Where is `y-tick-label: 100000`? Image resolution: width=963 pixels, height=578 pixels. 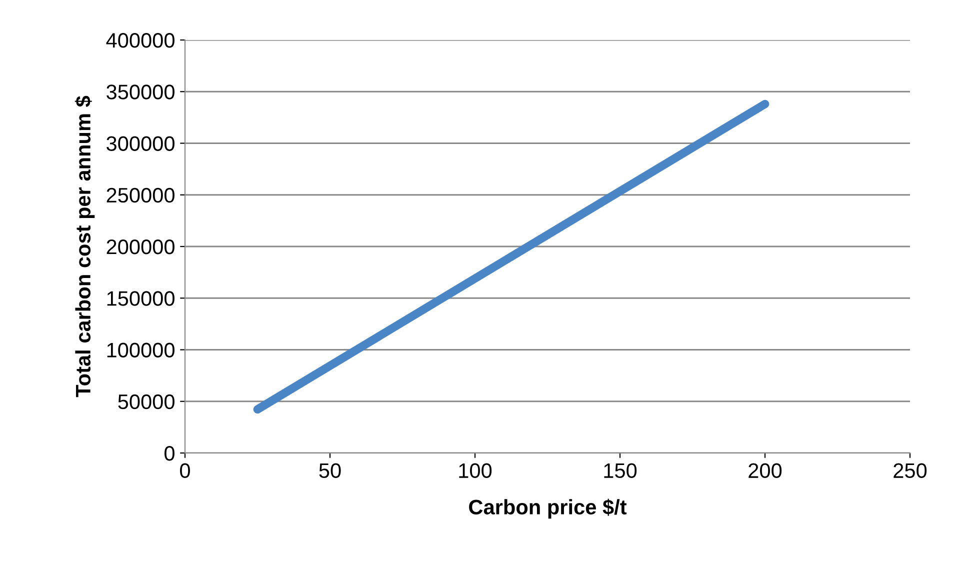 y-tick-label: 100000 is located at coordinates (140, 350).